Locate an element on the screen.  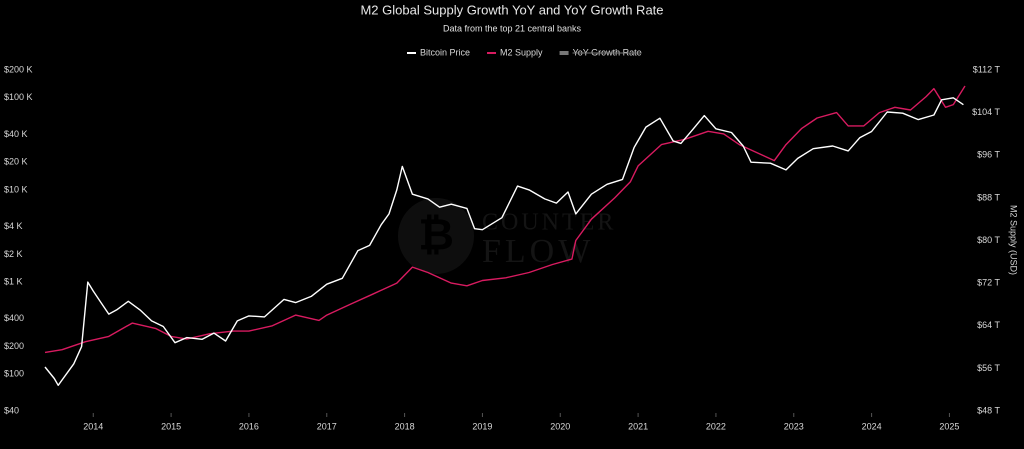
x-tick-label: 2023 is located at coordinates (794, 426).